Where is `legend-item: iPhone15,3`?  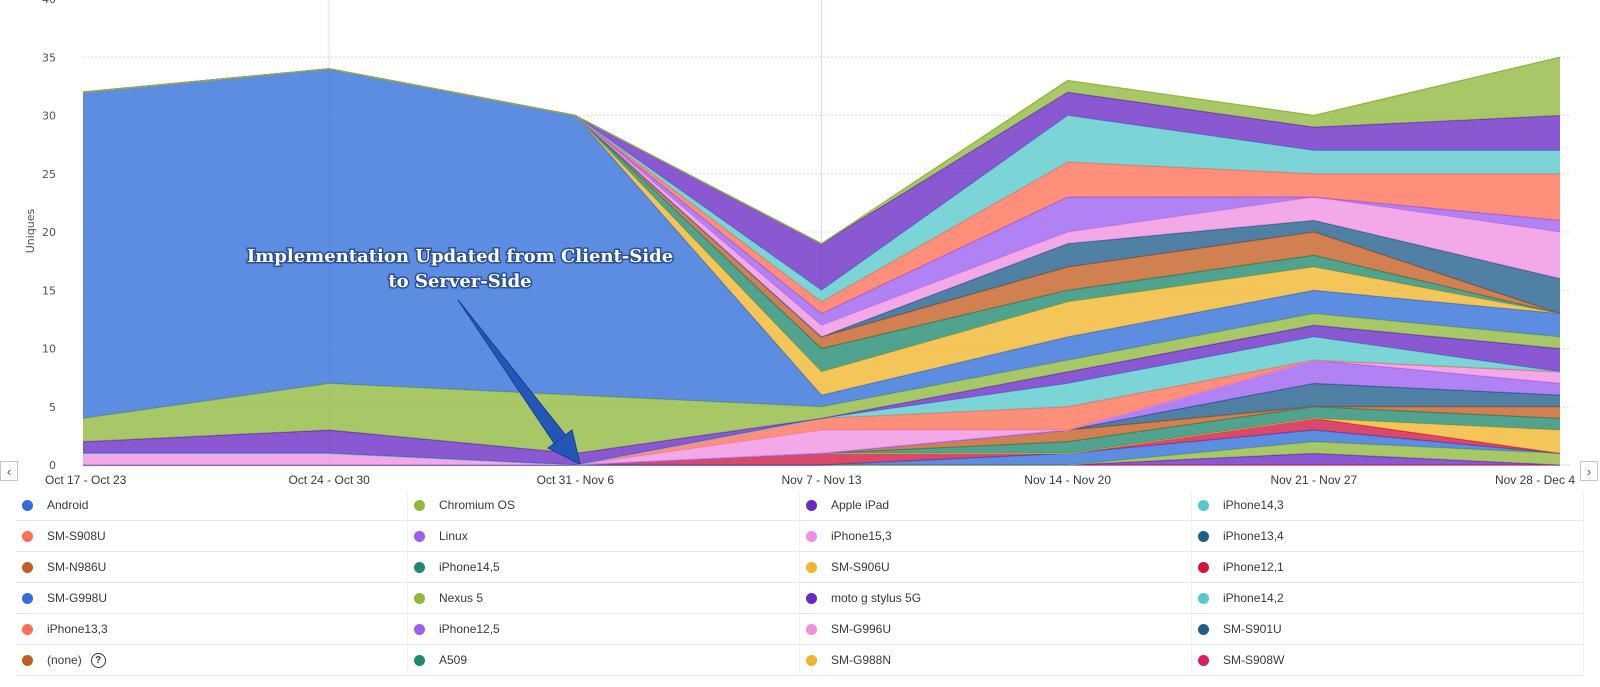 legend-item: iPhone15,3 is located at coordinates (996, 536).